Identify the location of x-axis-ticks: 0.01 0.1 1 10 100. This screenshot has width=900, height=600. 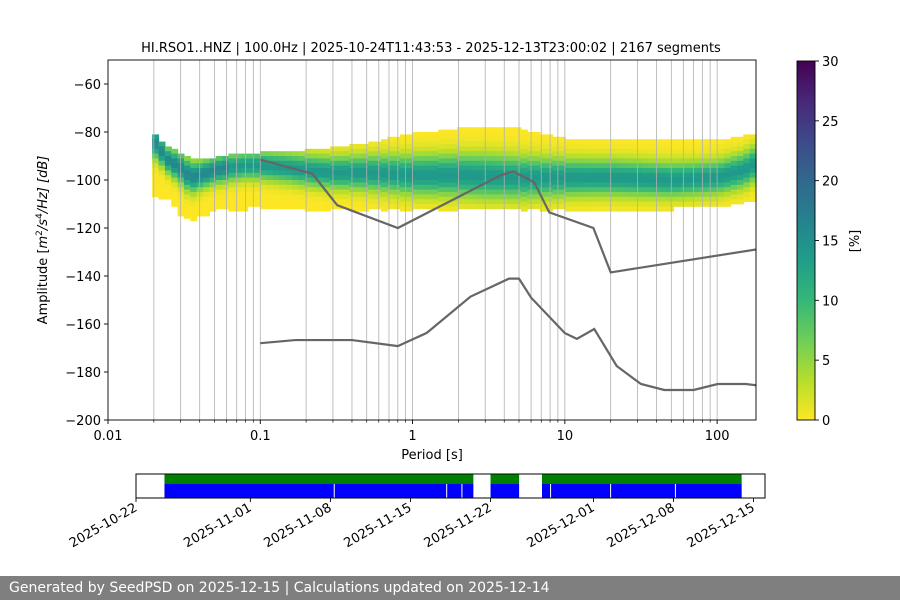
(412, 432).